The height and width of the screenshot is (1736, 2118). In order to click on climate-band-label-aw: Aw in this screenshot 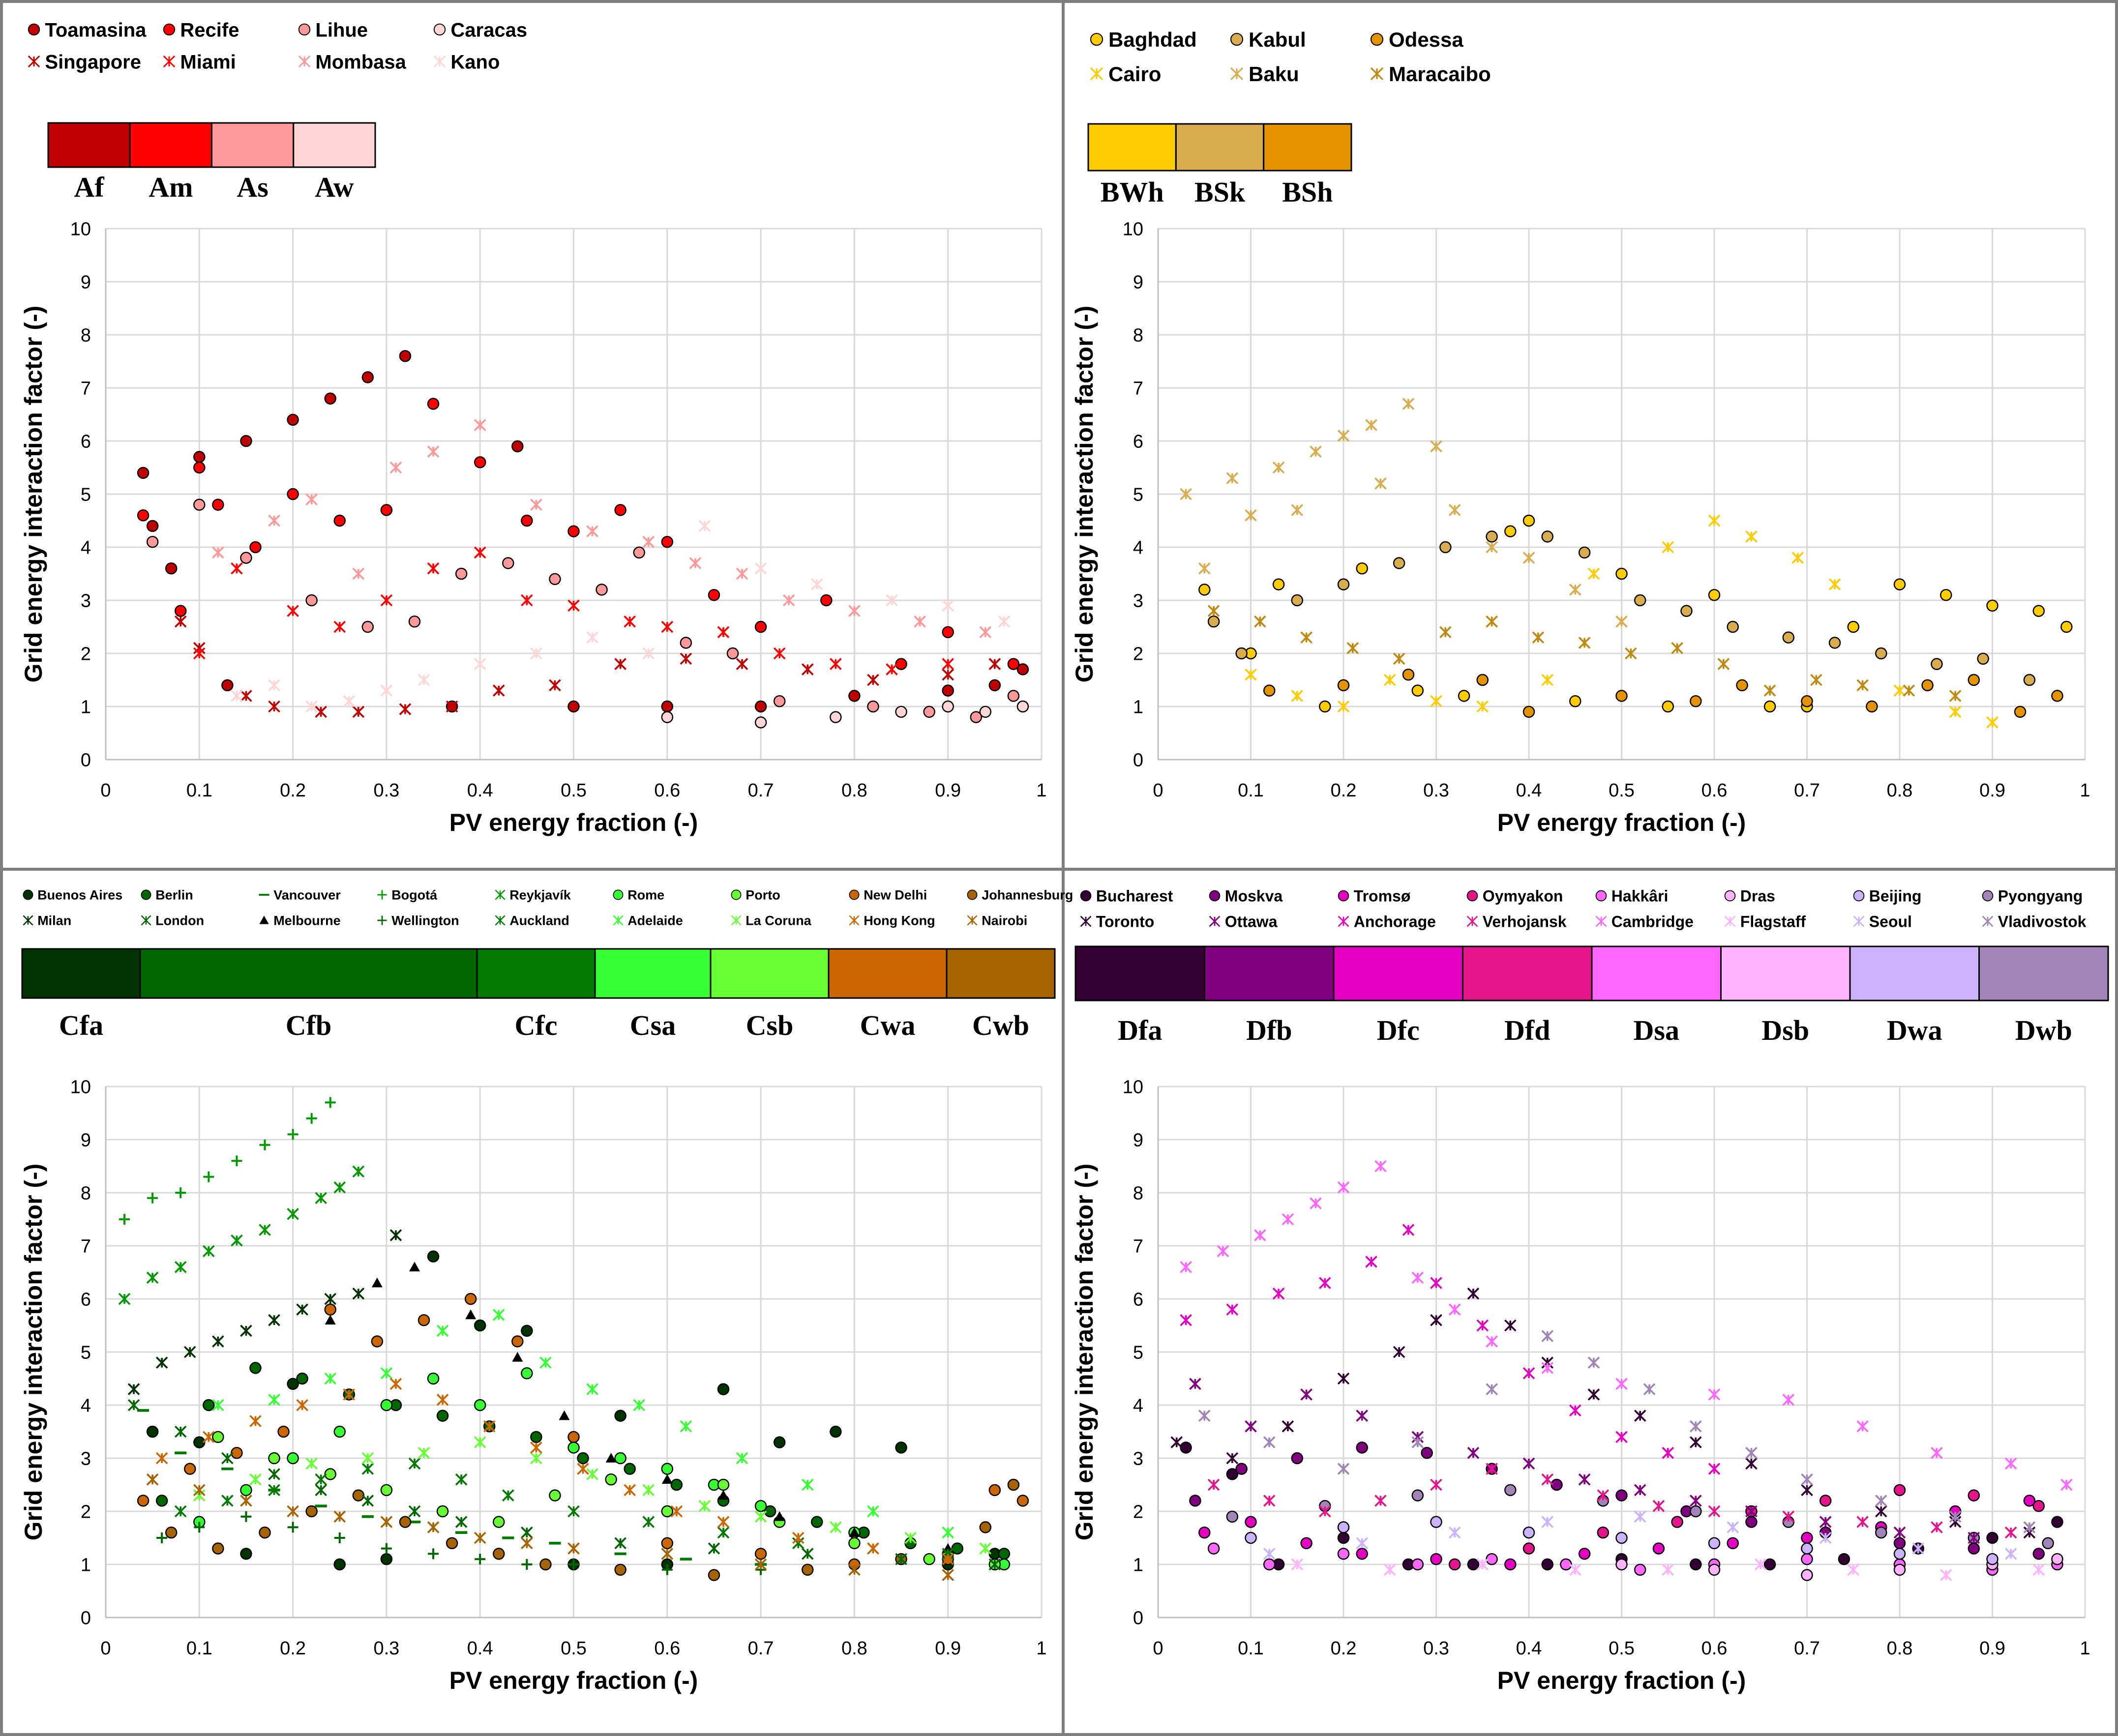, I will do `click(334, 187)`.